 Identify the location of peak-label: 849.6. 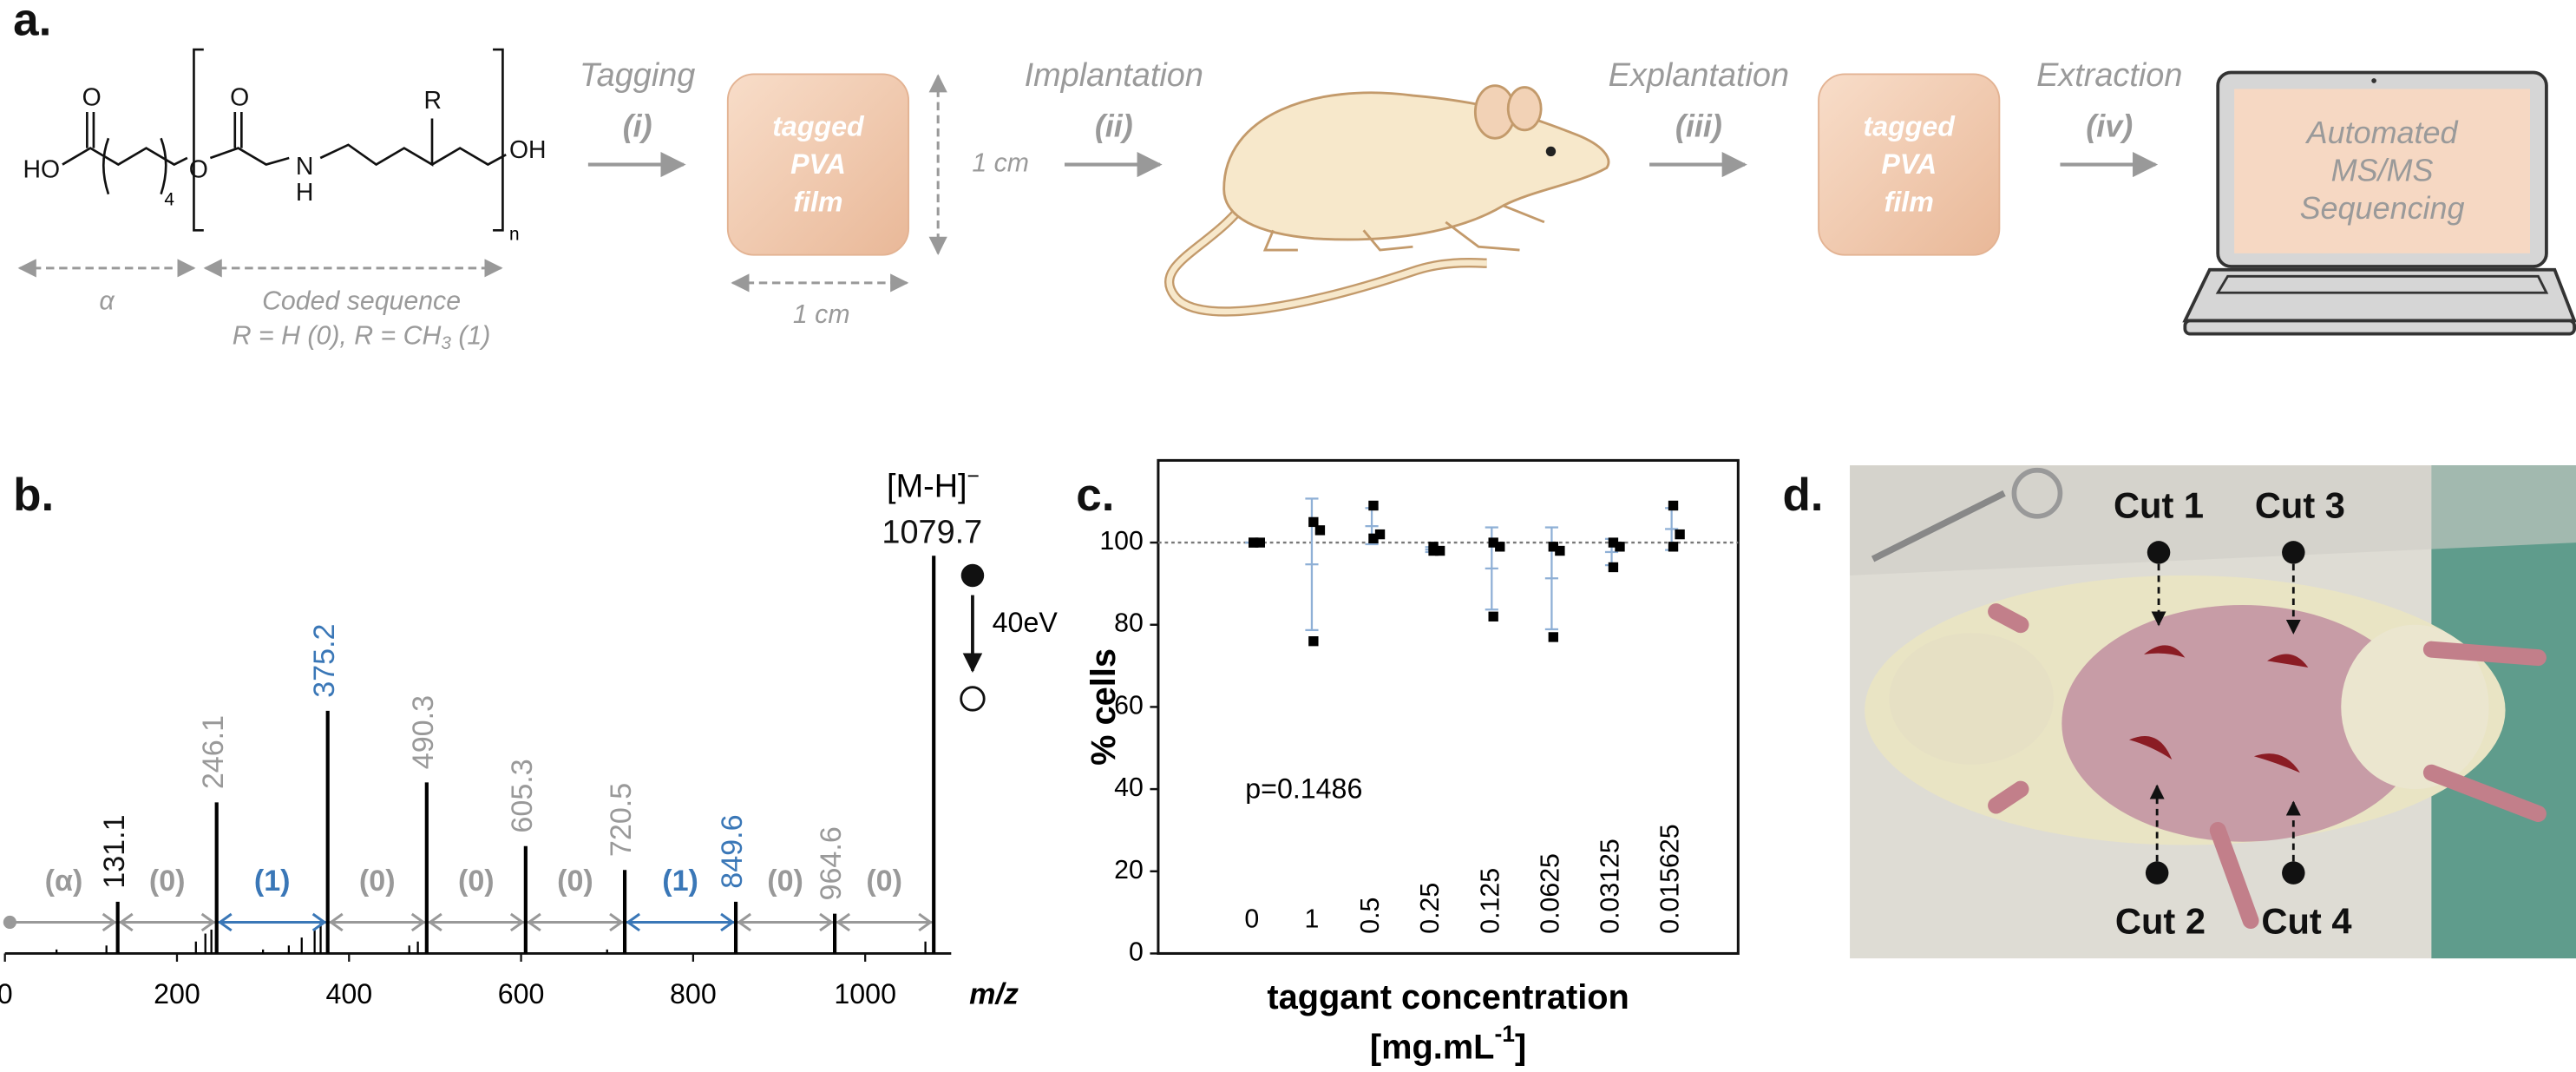
(732, 851).